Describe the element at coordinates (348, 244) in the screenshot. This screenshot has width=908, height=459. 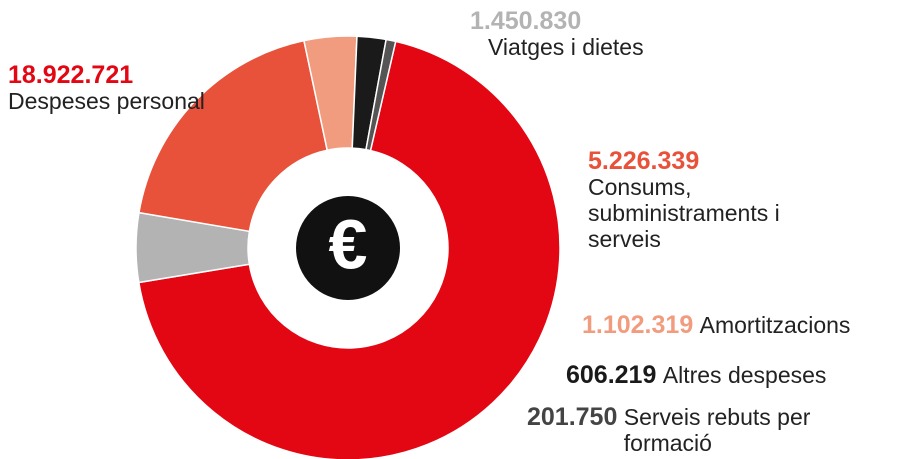
I see `center-label: €` at that location.